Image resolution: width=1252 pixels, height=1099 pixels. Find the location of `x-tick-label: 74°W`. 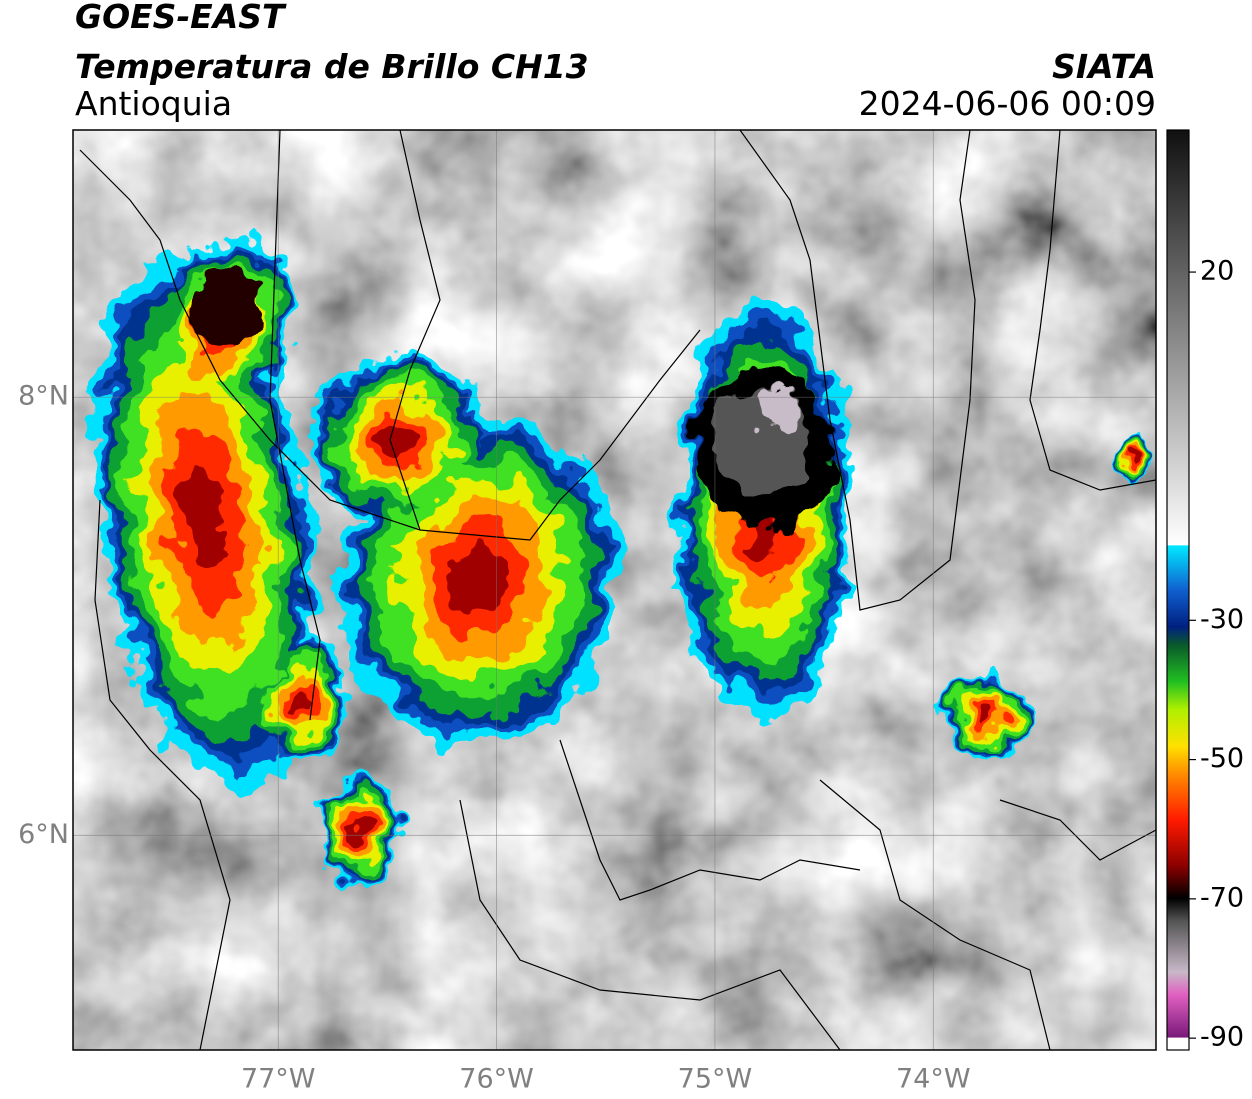

x-tick-label: 74°W is located at coordinates (933, 1079).